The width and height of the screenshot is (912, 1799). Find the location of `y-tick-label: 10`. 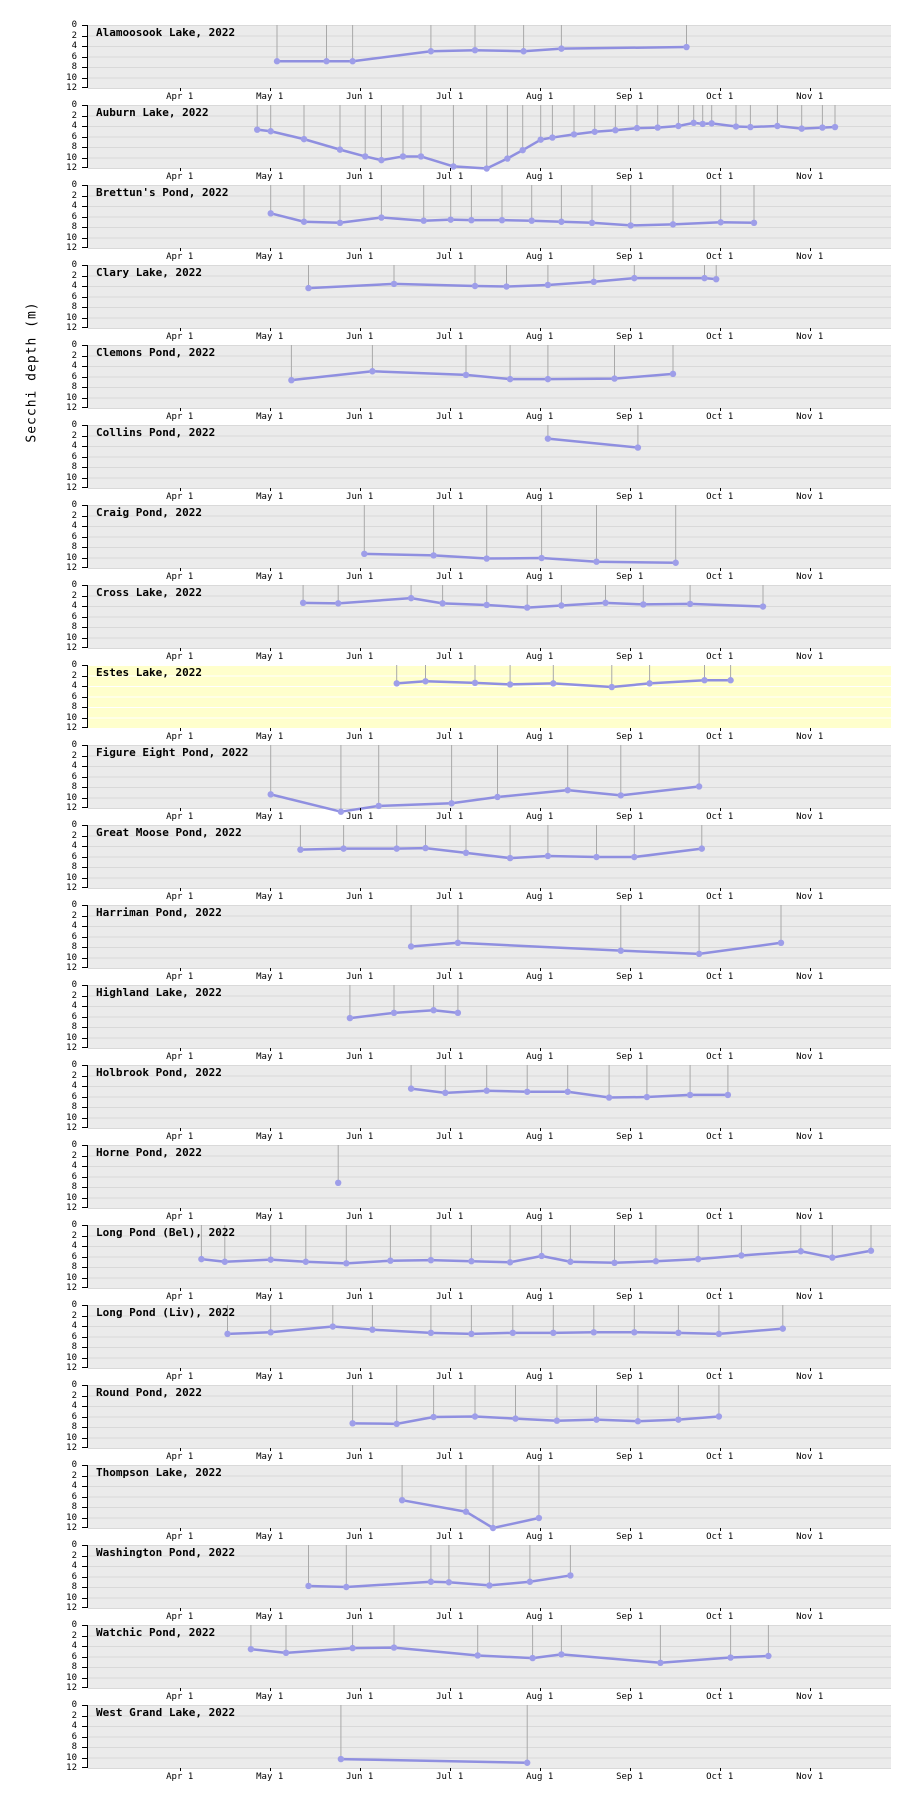

y-tick-label: 10 is located at coordinates (71, 877).